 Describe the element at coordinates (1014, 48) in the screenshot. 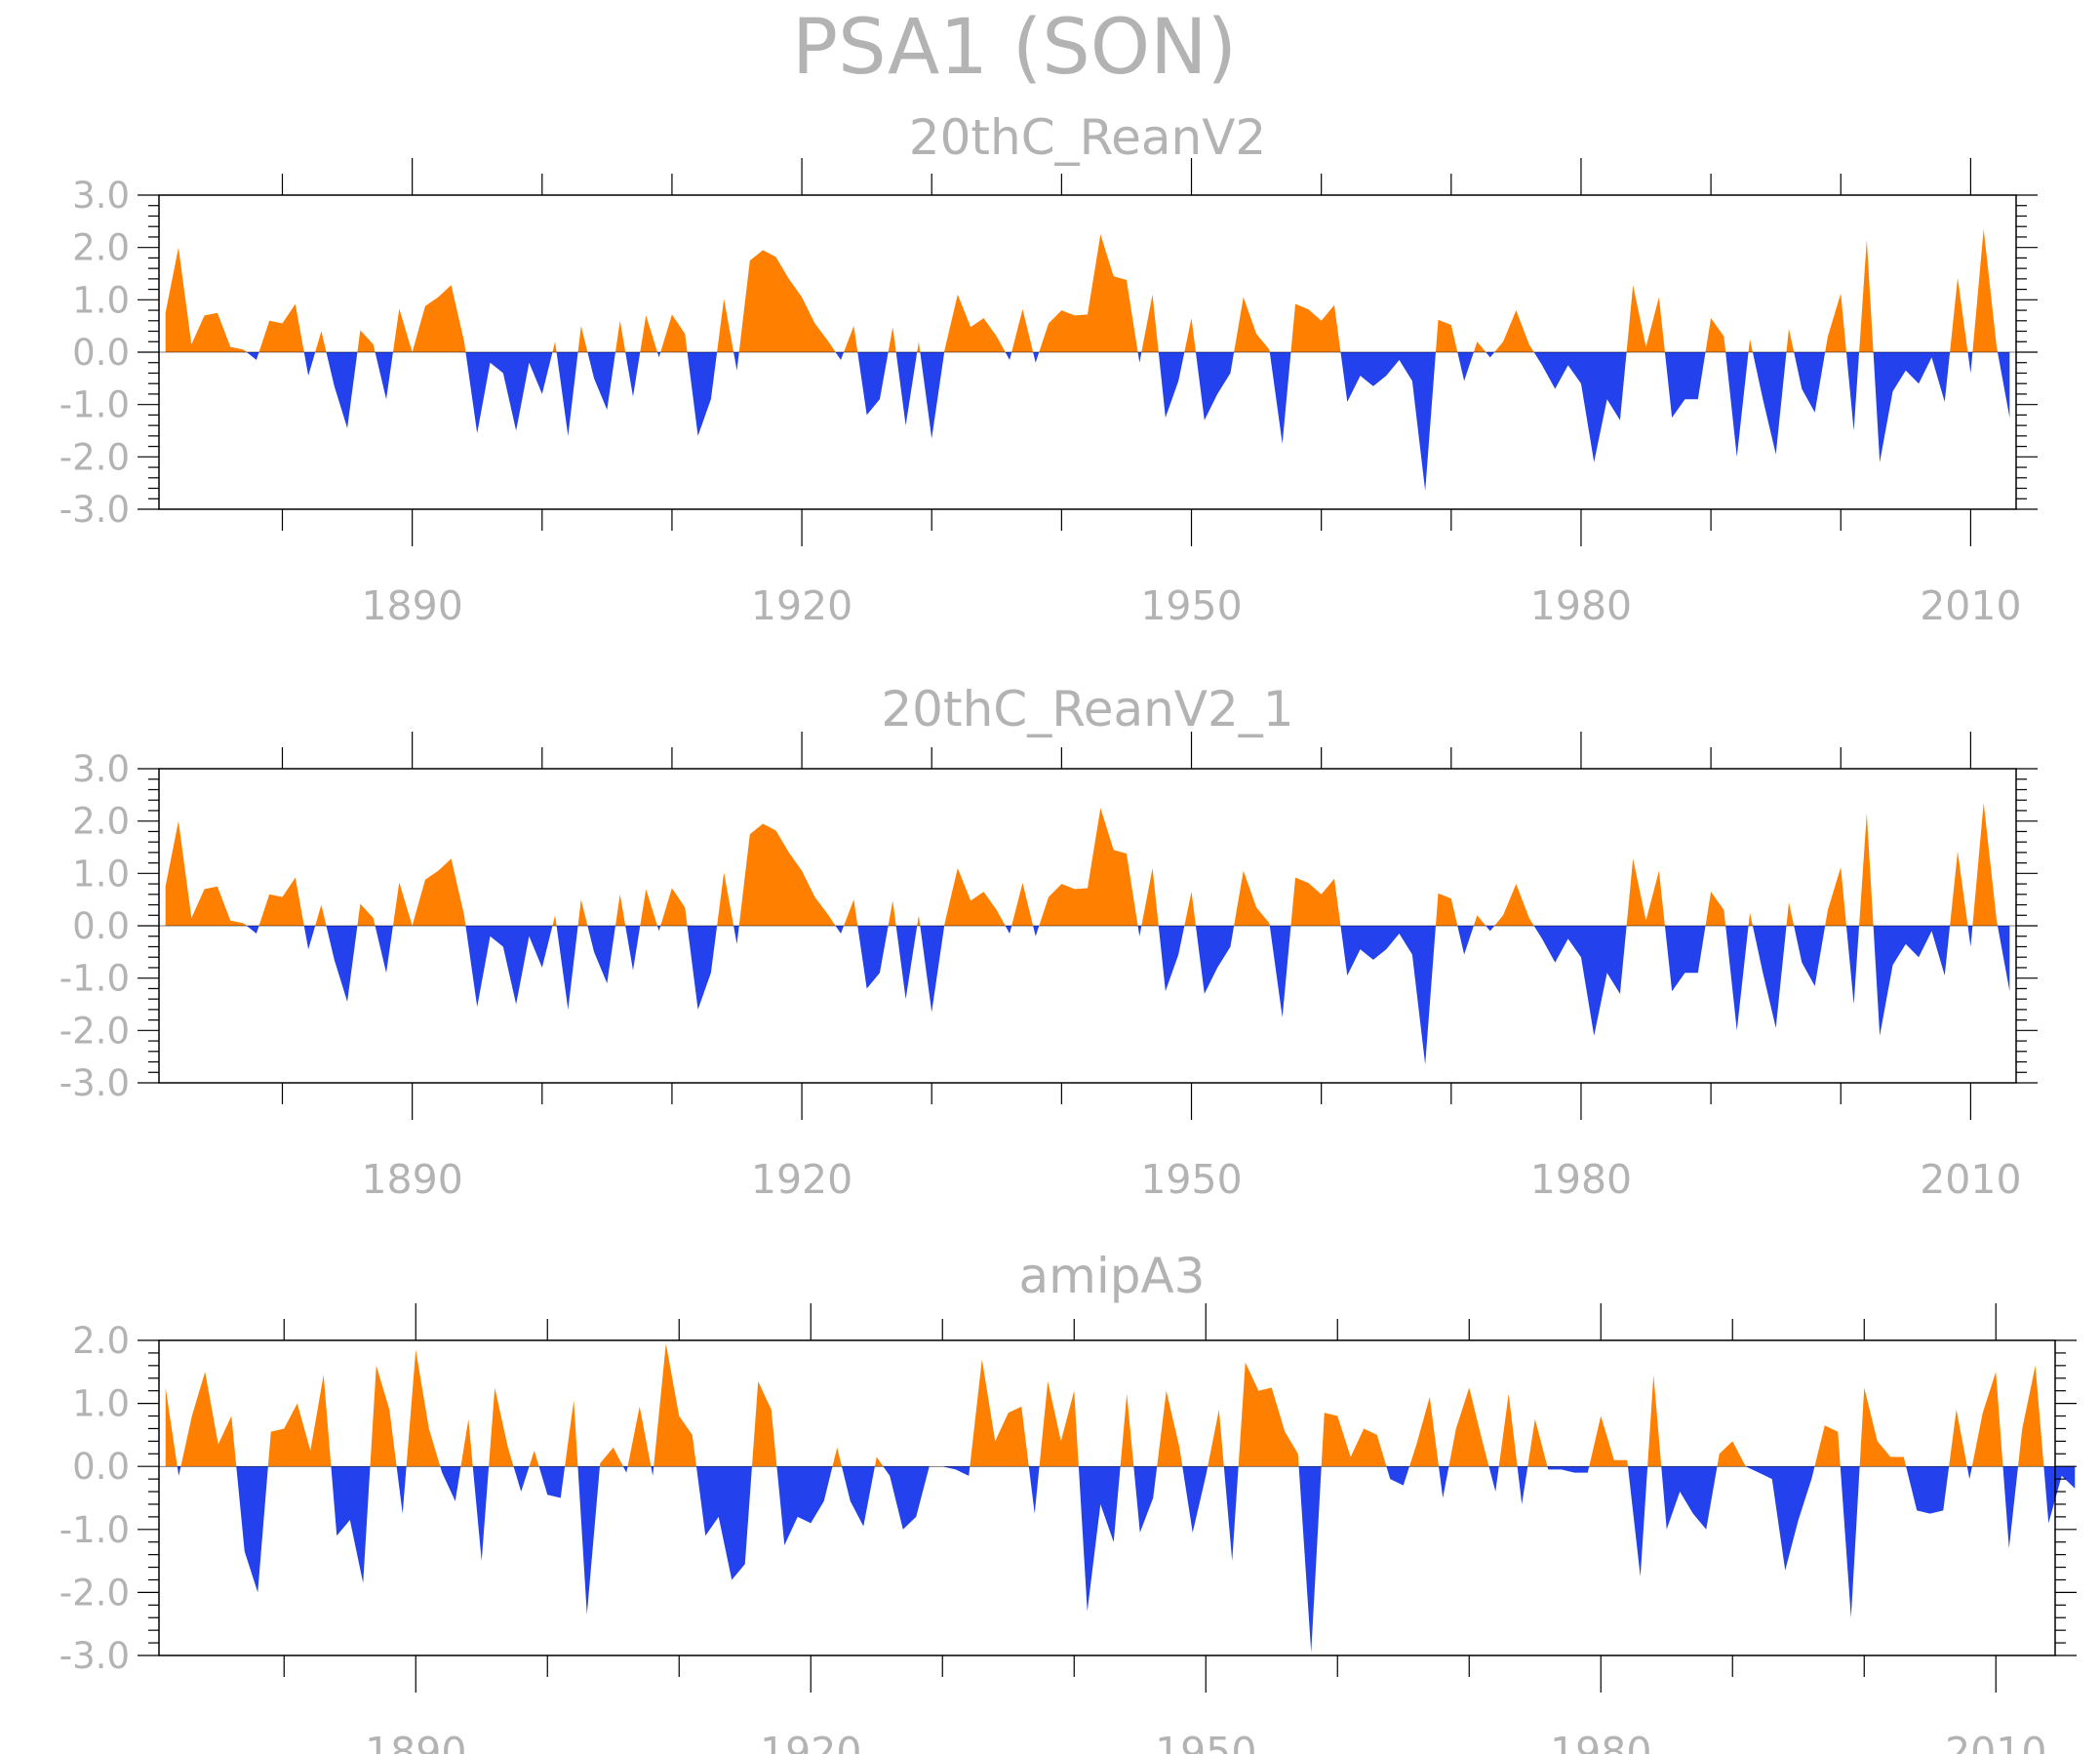

I see `figure-title: PSA1 (SON)` at that location.